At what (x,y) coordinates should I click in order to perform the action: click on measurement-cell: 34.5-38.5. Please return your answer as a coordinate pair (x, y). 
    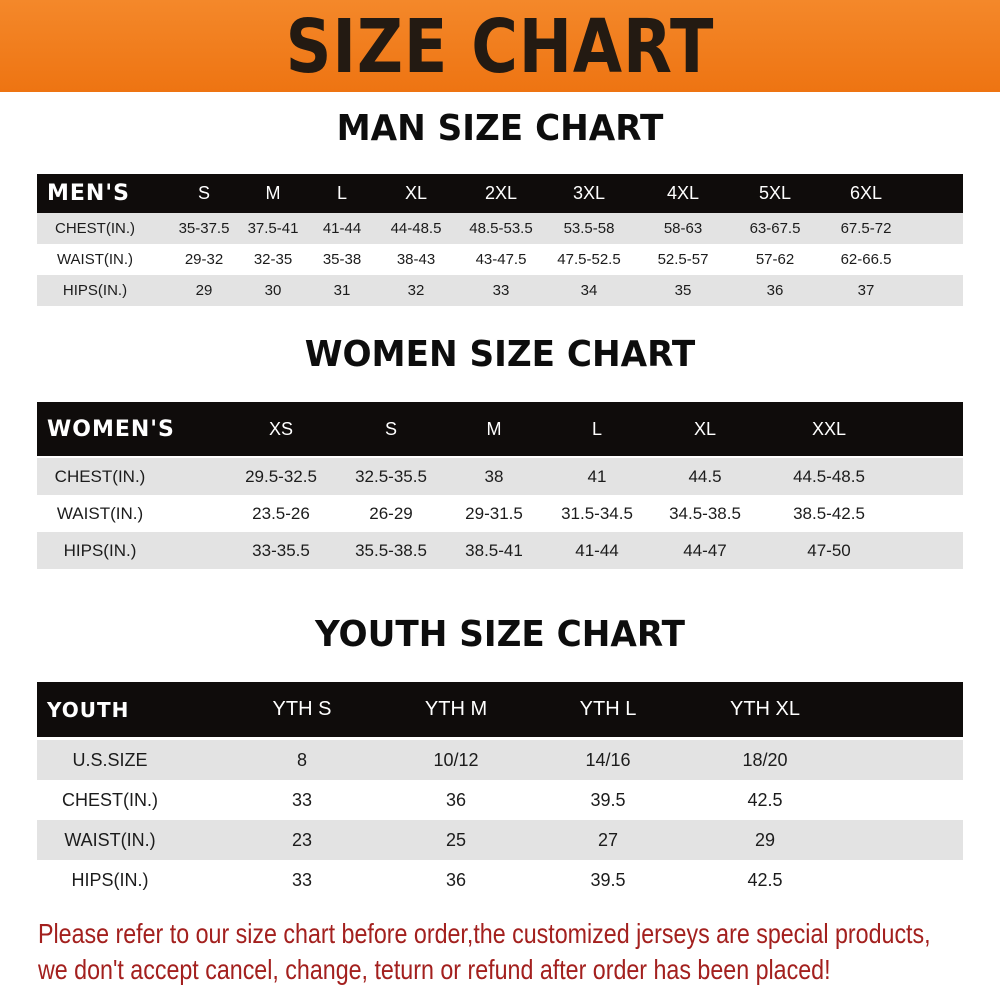
    Looking at the image, I should click on (705, 513).